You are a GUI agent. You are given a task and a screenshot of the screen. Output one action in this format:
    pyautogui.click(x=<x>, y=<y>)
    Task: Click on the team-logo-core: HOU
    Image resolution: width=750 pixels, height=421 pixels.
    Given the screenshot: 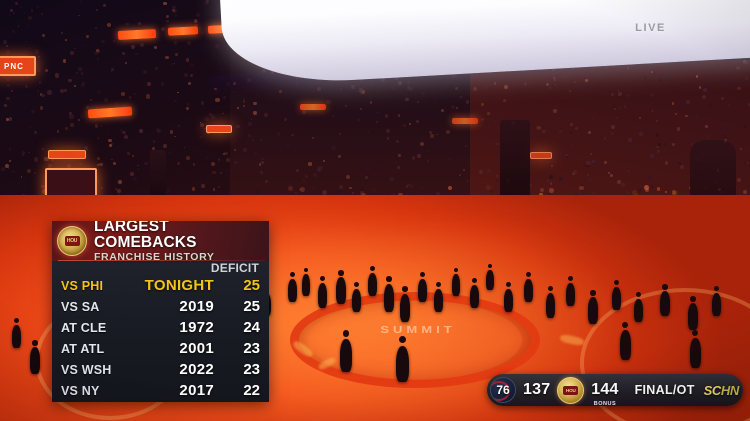 What is the action you would take?
    pyautogui.click(x=72, y=241)
    